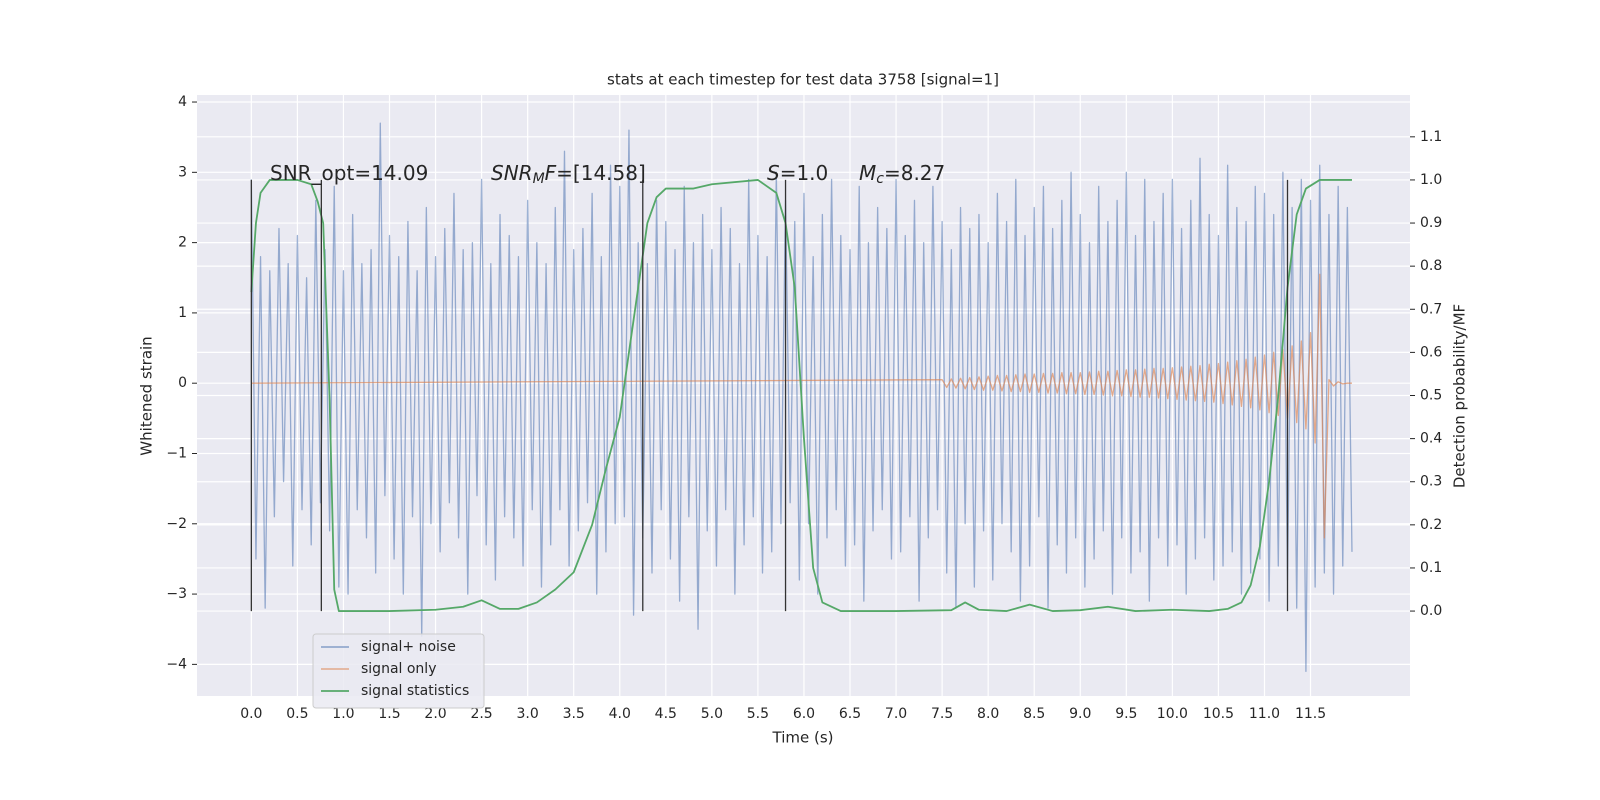 The image size is (1600, 800). Describe the element at coordinates (666, 714) in the screenshot. I see `x-tick-label: 4.5` at that location.